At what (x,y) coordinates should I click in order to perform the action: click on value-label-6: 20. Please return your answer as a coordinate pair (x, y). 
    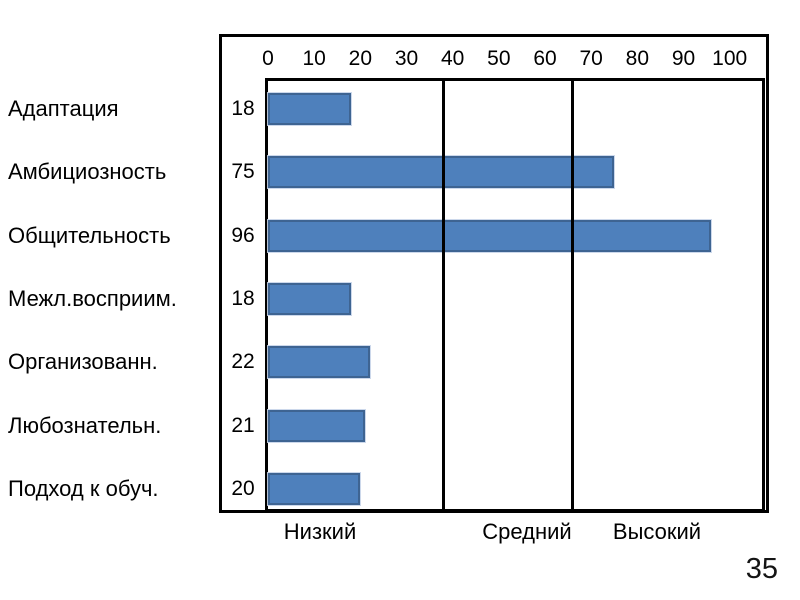
    Looking at the image, I should click on (243, 488).